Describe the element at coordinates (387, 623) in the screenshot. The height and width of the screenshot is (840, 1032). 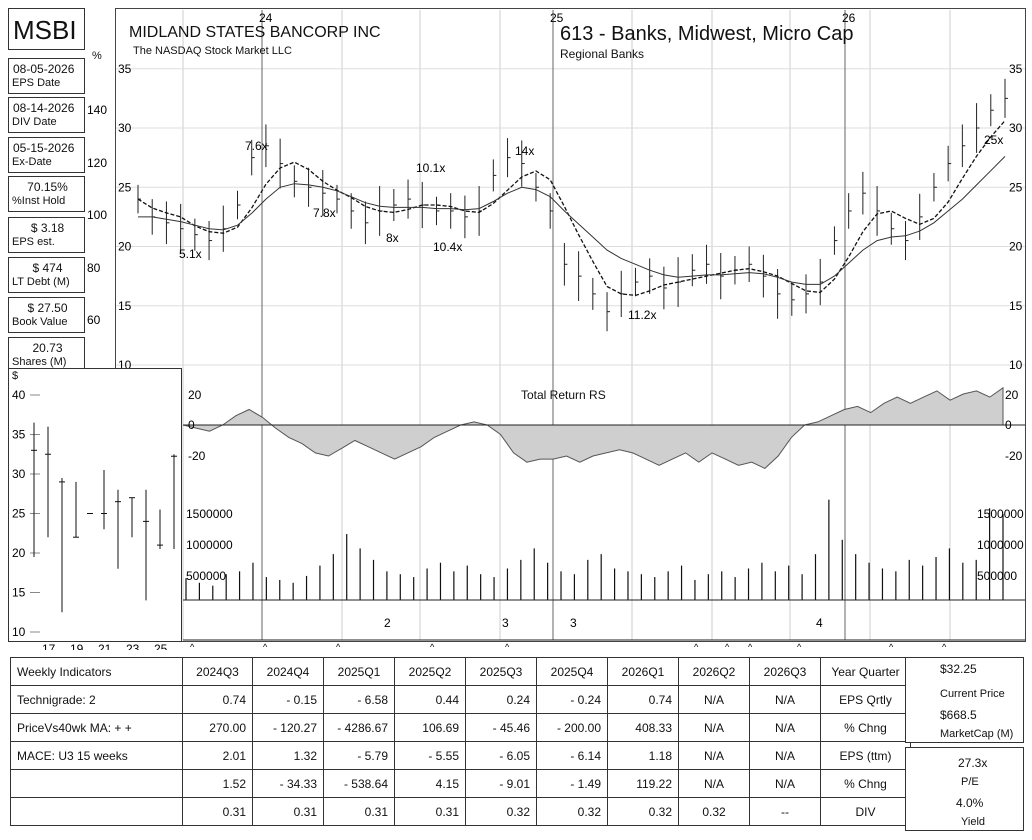
I see `event-marker: 2` at that location.